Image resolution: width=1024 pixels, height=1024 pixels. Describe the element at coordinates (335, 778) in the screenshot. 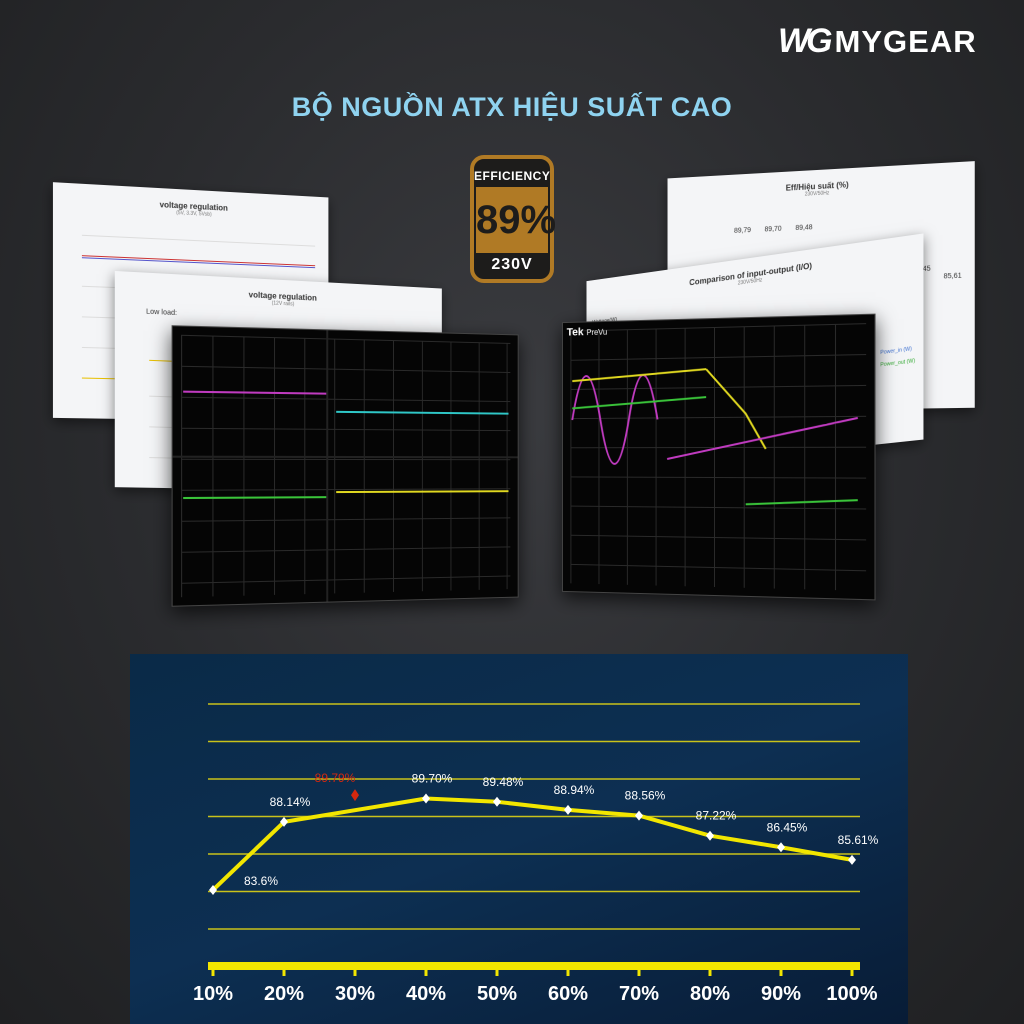

I see `highlight-label: 89.79%` at that location.